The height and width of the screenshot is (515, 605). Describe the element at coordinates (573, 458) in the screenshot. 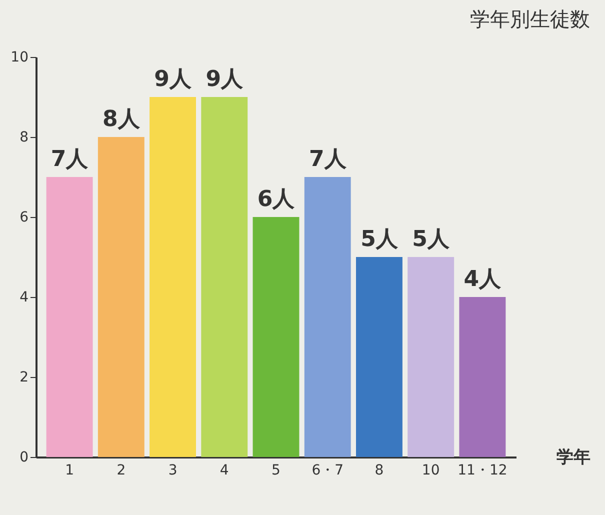

I see `x-axis-title: 学年` at that location.